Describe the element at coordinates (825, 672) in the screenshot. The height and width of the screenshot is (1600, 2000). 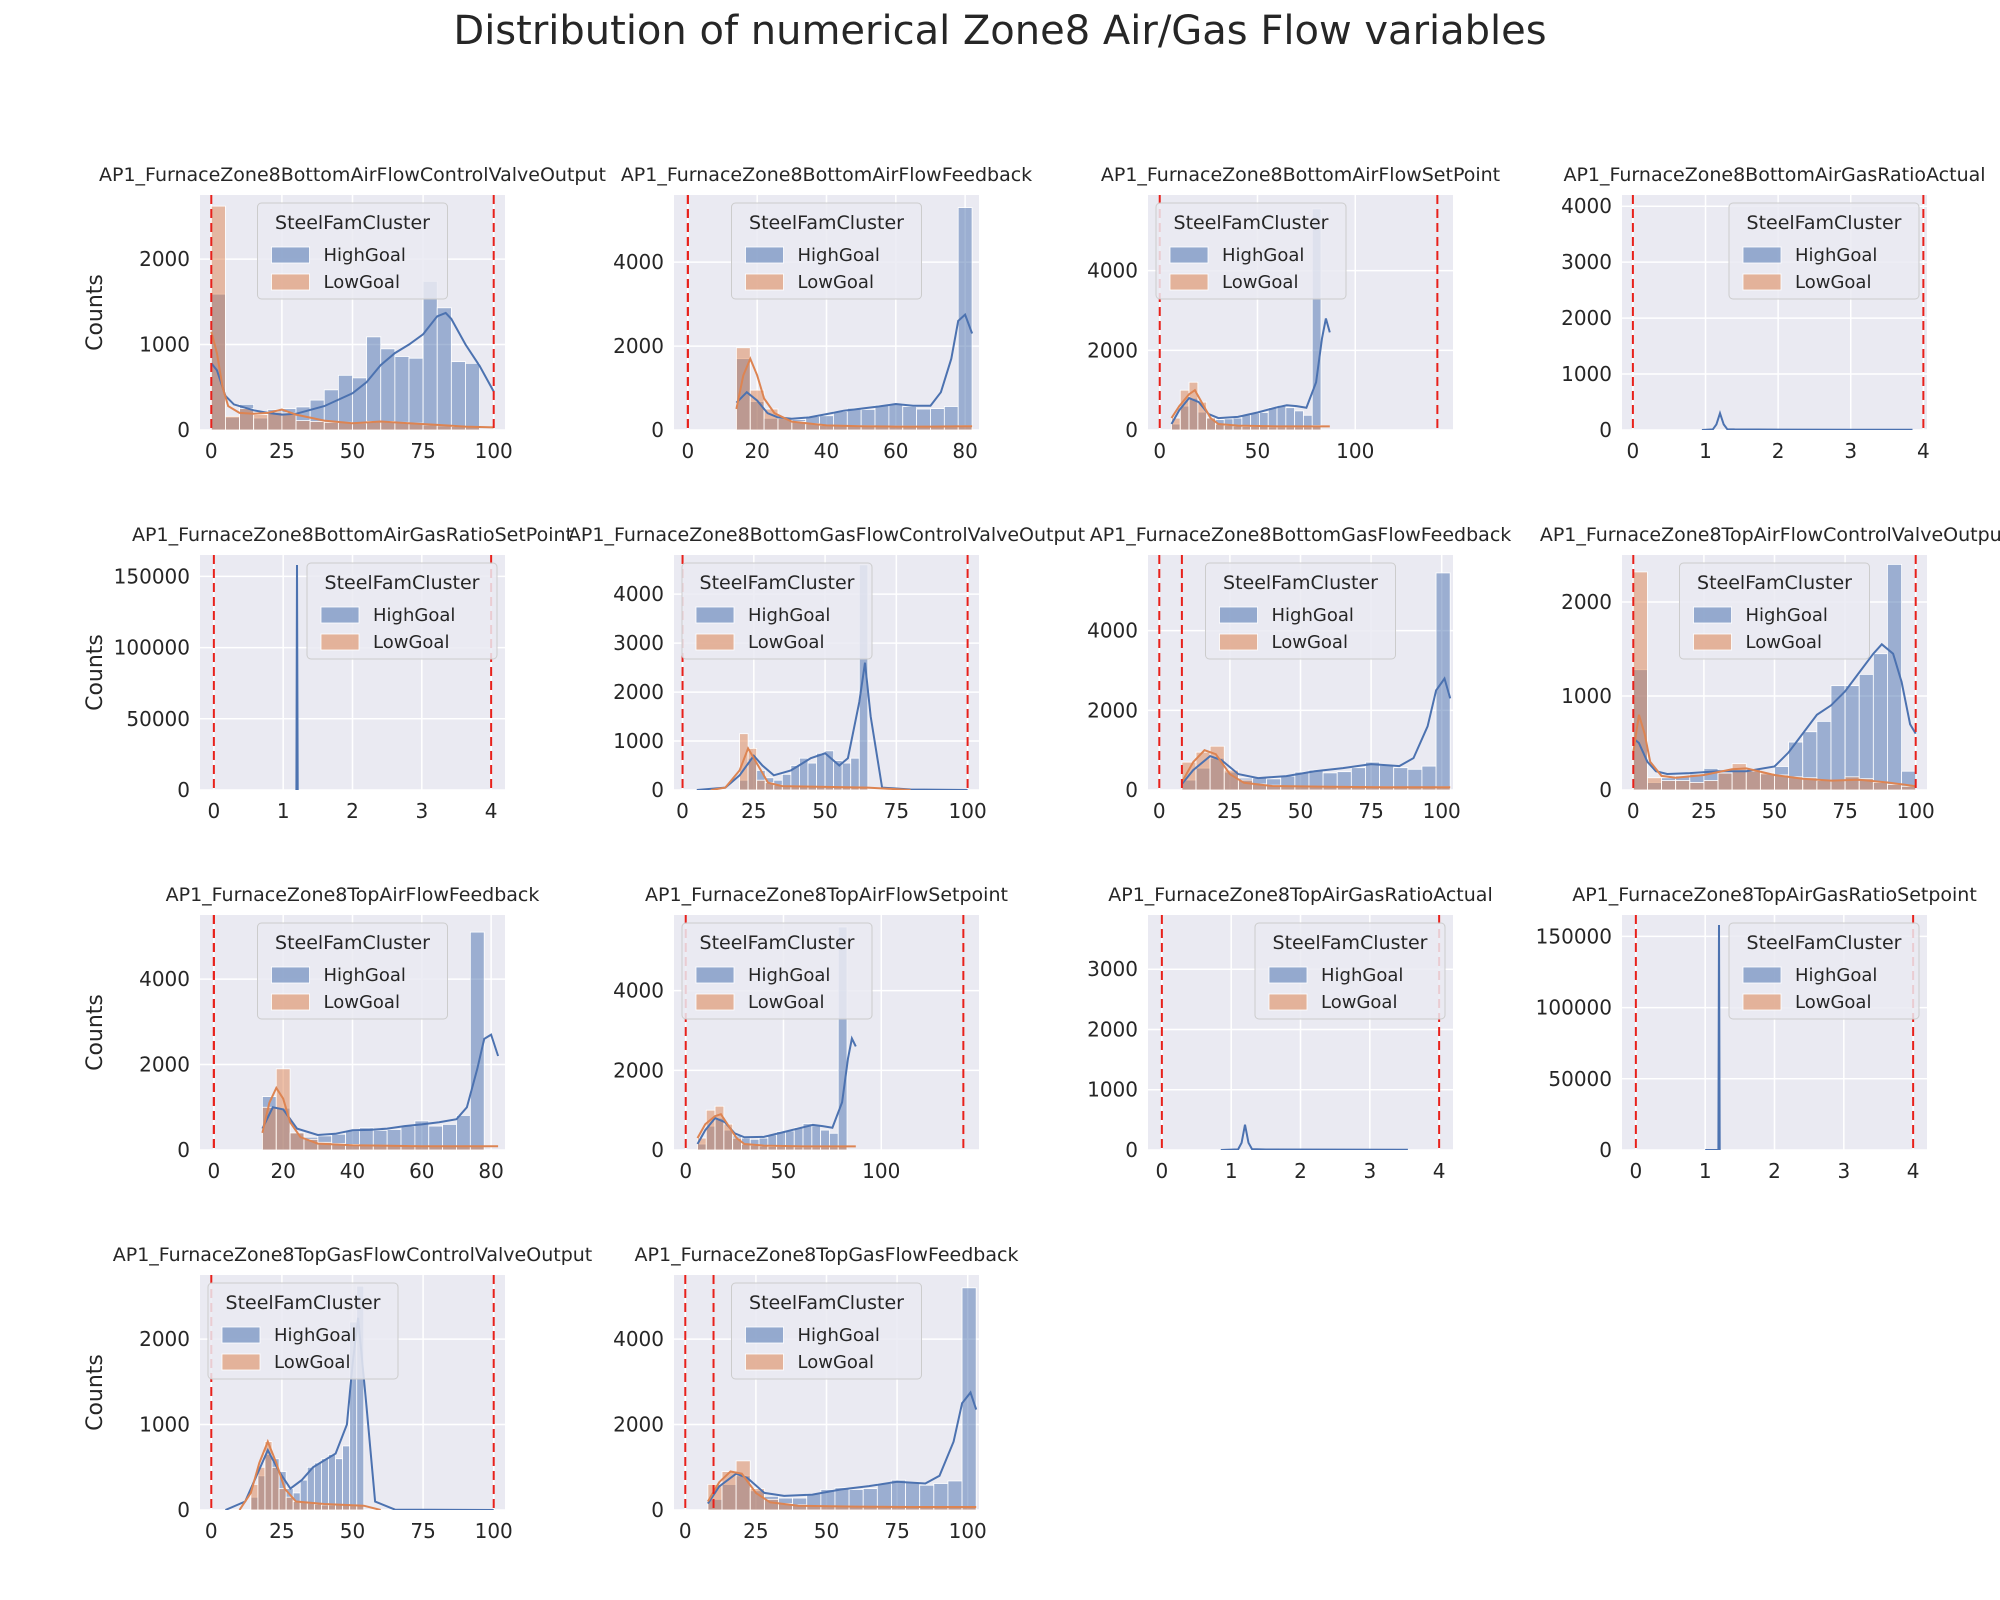
I see `plot-content` at that location.